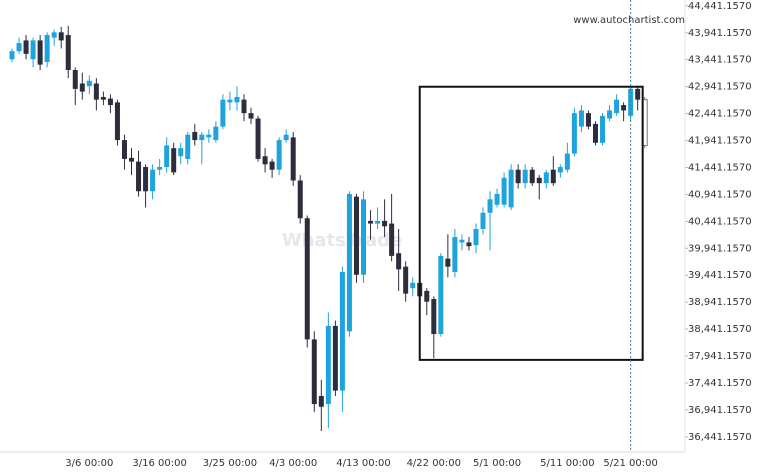 Image resolution: width=760 pixels, height=475 pixels. I want to click on y-tick-label: 41,441.1570, so click(720, 167).